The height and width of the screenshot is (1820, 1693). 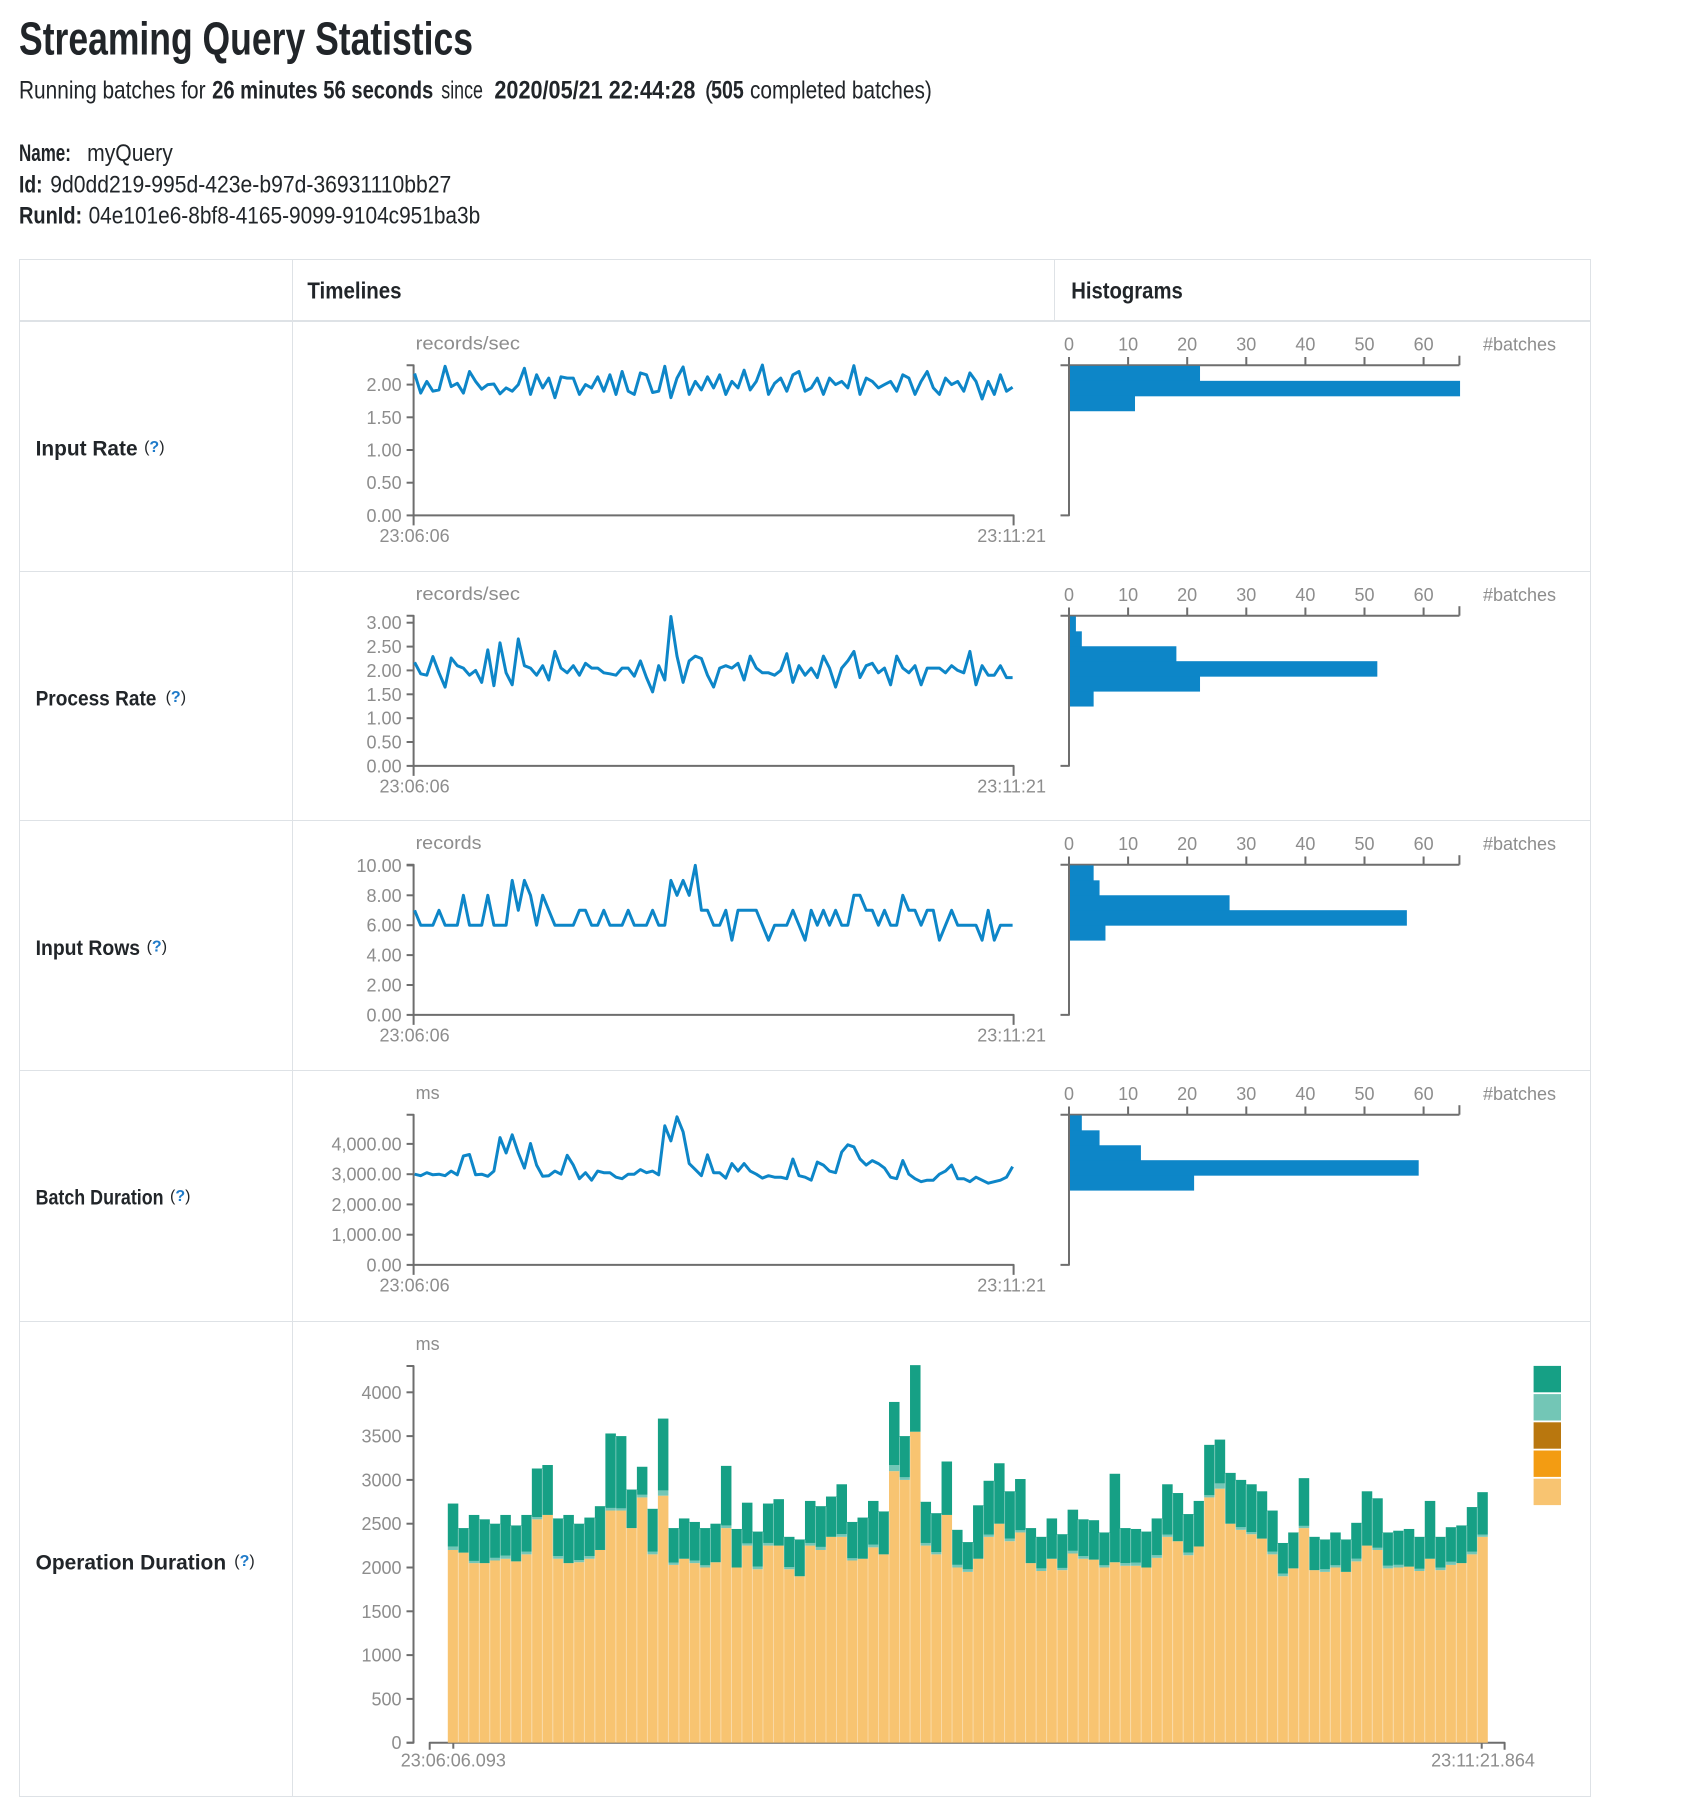 I want to click on svg-text: Name:, so click(x=45, y=153).